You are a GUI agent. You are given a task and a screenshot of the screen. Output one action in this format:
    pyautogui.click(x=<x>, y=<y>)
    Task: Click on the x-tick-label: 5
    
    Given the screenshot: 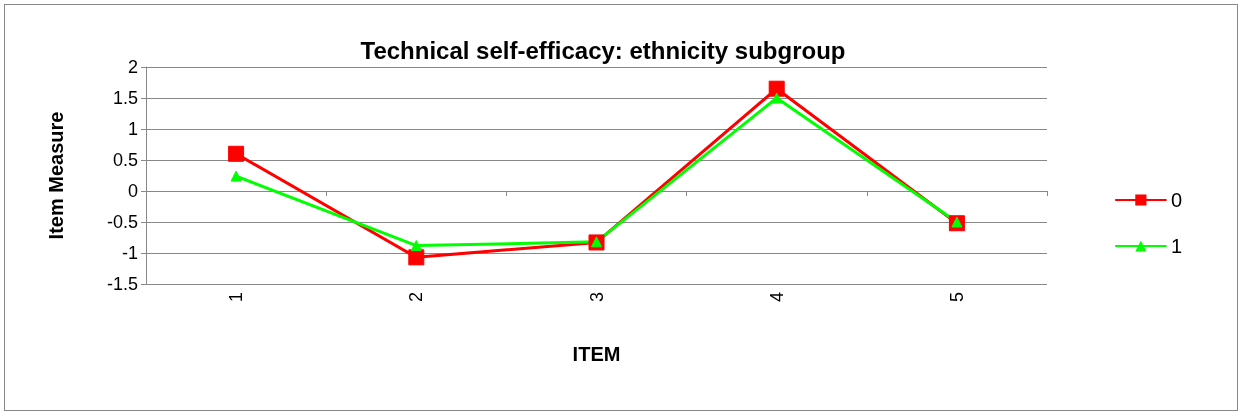 What is the action you would take?
    pyautogui.click(x=956, y=297)
    